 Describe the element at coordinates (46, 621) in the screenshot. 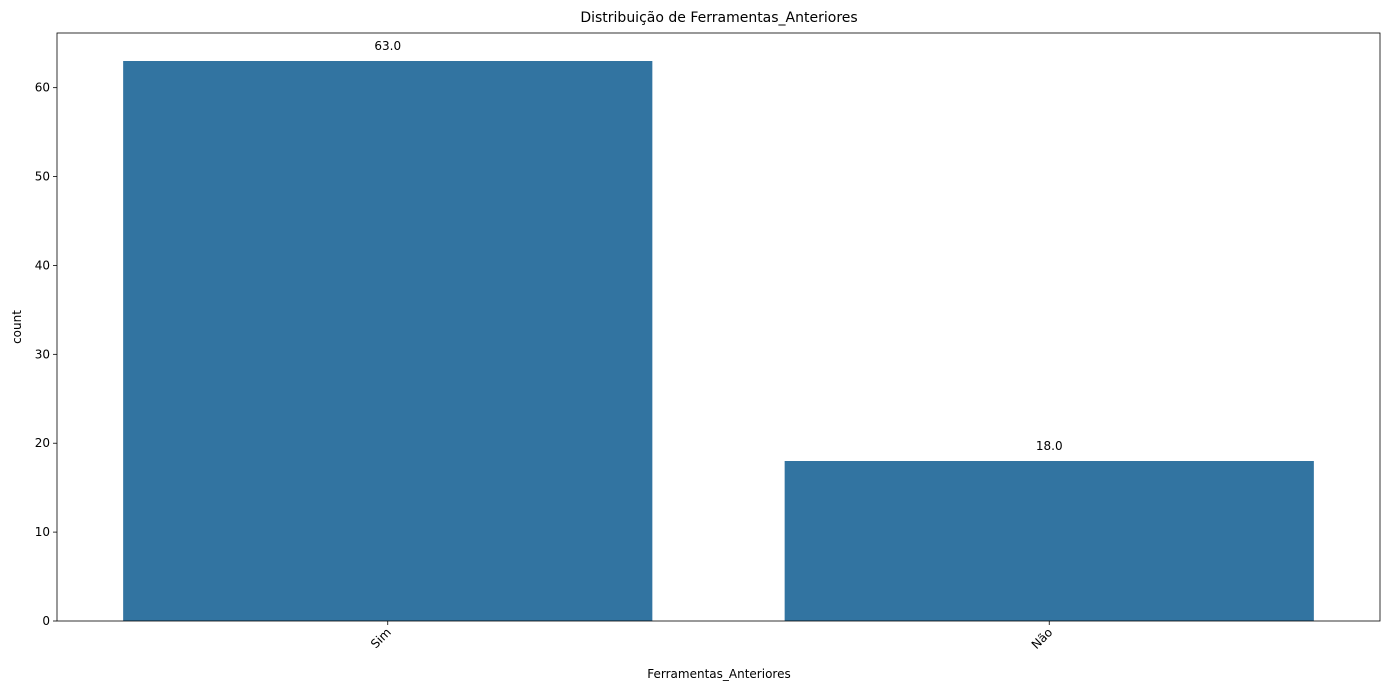

I see `y-tick-label: 0` at that location.